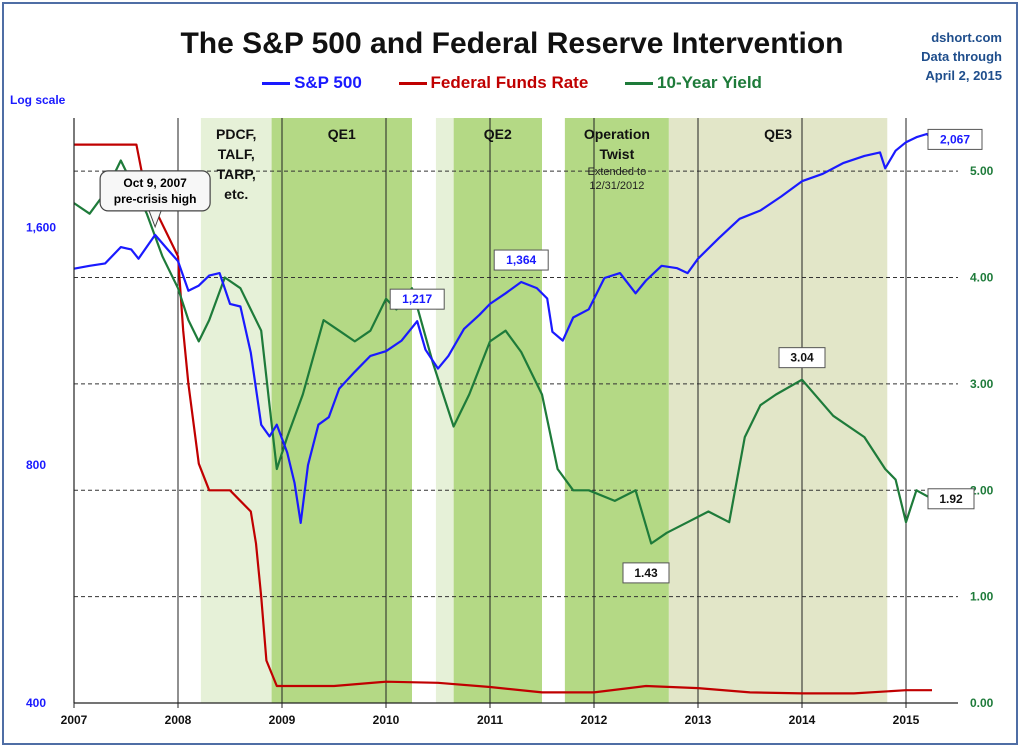  Describe the element at coordinates (155, 183) in the screenshot. I see `annotation-text-0: Oct 9, 2007` at that location.